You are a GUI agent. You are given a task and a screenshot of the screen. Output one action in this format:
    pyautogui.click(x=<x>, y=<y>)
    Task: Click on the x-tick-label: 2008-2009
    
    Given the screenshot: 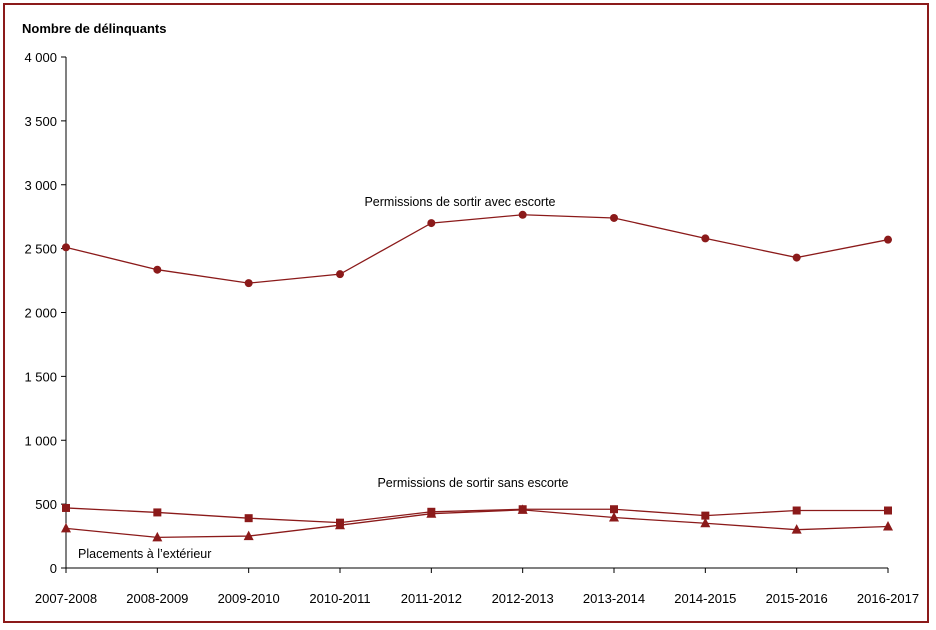 What is the action you would take?
    pyautogui.click(x=157, y=598)
    